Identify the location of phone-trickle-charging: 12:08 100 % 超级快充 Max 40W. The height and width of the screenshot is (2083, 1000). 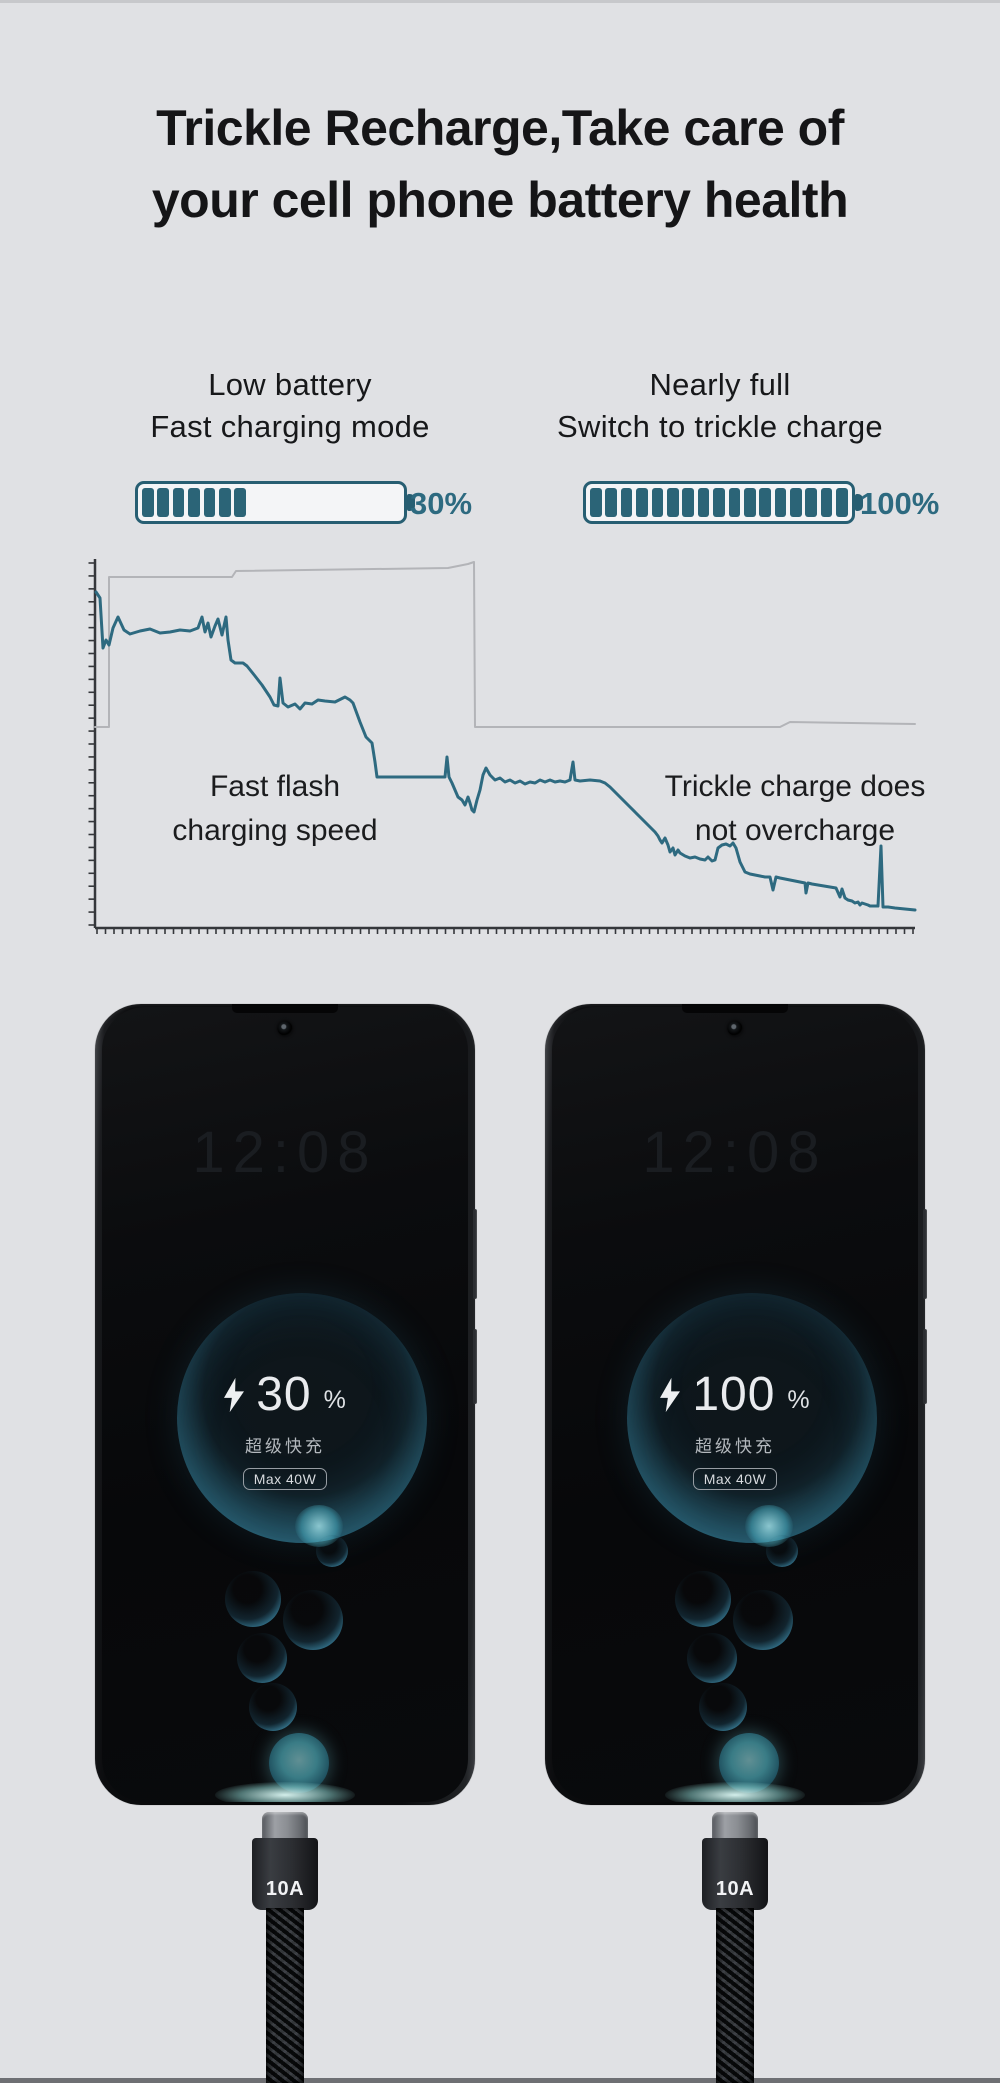
(736, 1404).